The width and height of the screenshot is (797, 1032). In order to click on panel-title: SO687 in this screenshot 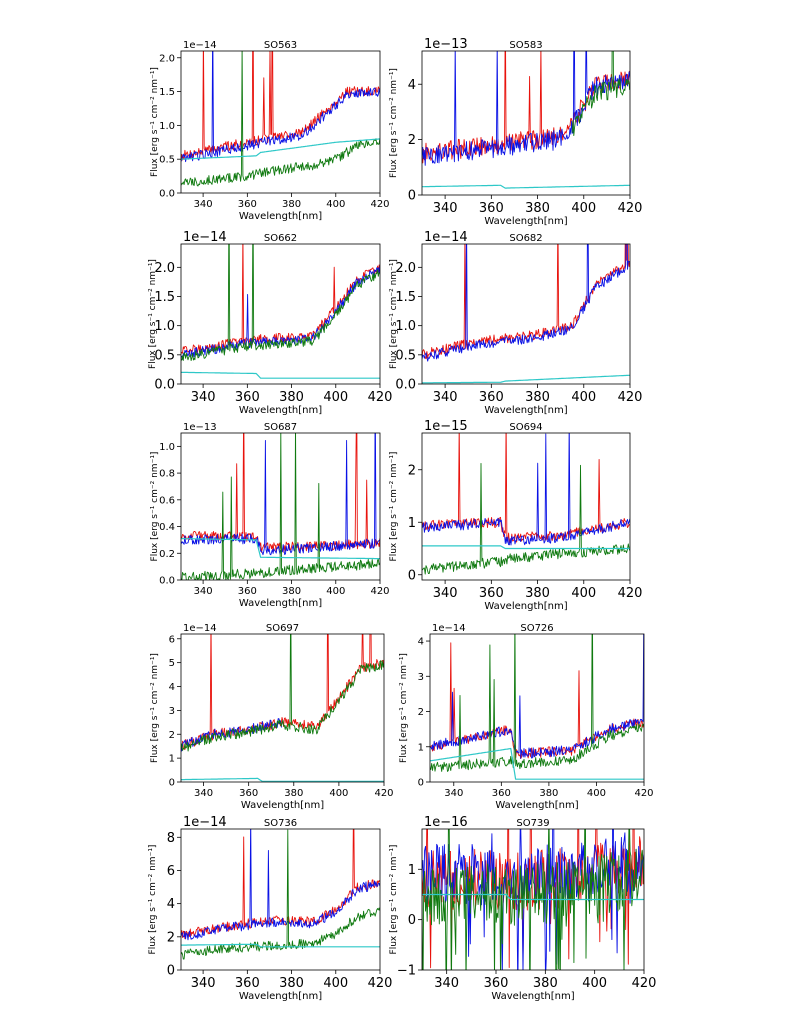, I will do `click(280, 427)`.